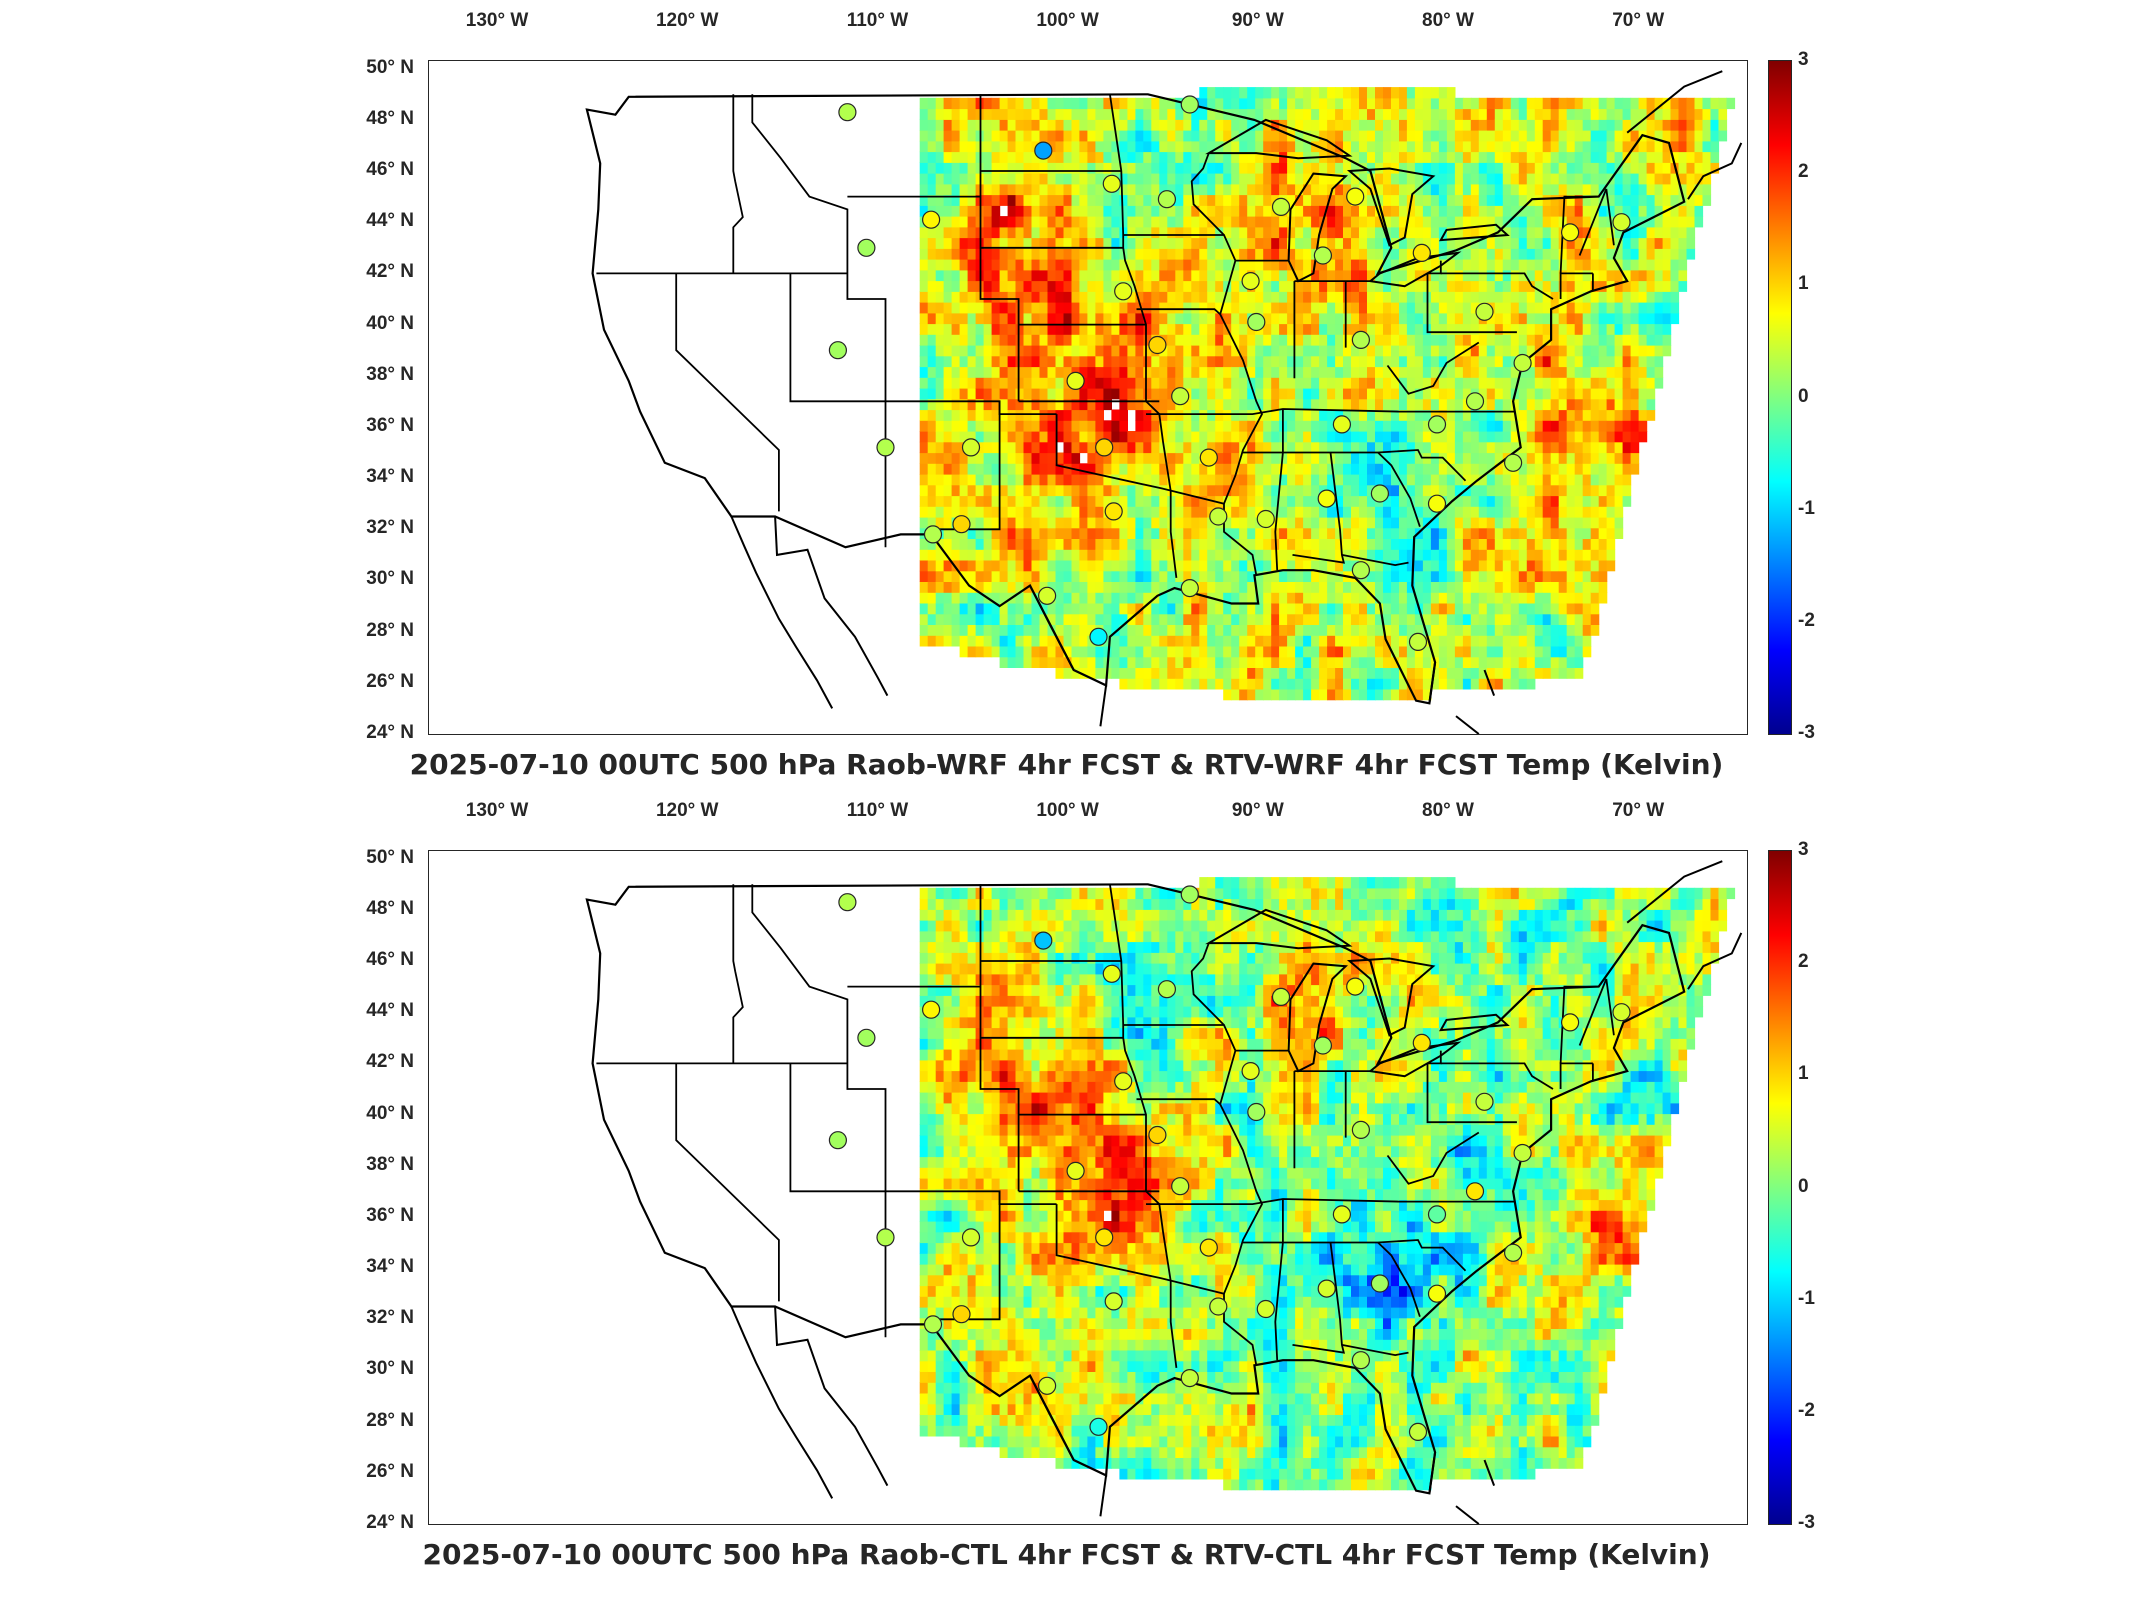 This screenshot has width=2133, height=1600. Describe the element at coordinates (1803, 172) in the screenshot. I see `colorbar-tick-label: 2` at that location.